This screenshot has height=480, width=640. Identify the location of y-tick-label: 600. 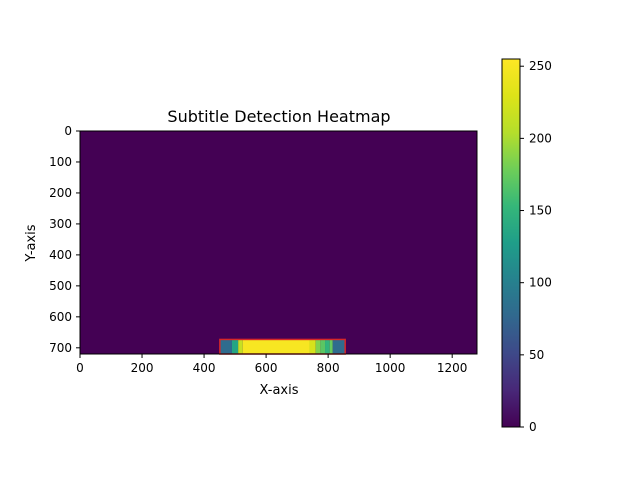
(60, 317).